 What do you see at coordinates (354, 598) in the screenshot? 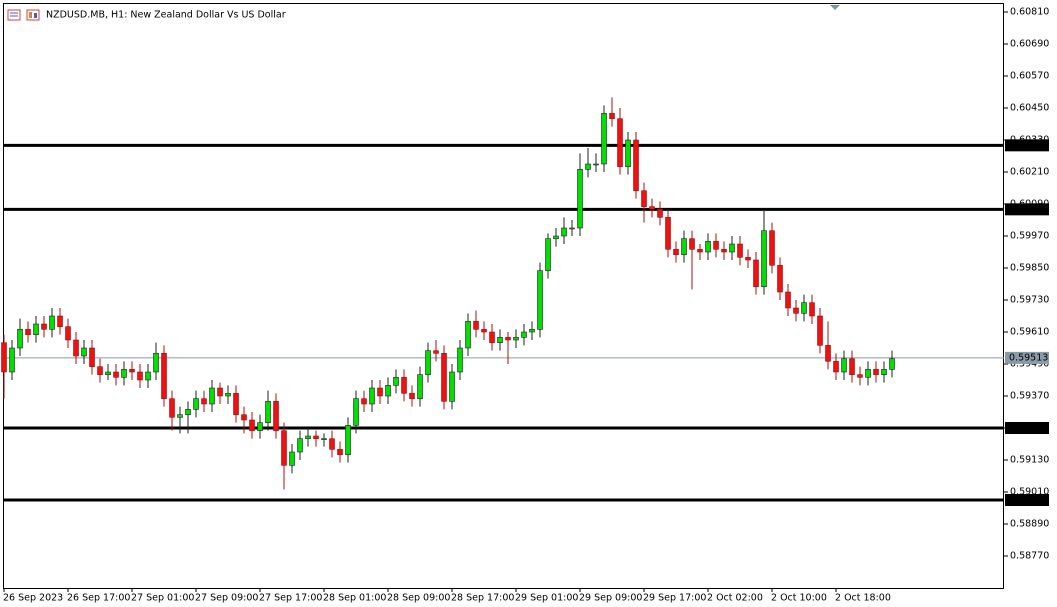
I see `x-tick-label: 28 Sep 01:00` at bounding box center [354, 598].